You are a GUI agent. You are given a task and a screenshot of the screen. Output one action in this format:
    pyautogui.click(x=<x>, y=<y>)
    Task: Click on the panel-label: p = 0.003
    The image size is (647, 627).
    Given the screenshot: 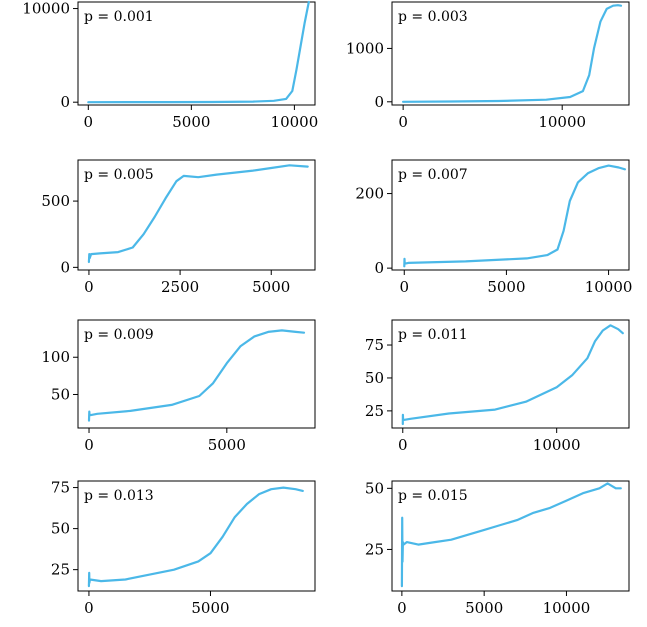 What is the action you would take?
    pyautogui.click(x=433, y=17)
    